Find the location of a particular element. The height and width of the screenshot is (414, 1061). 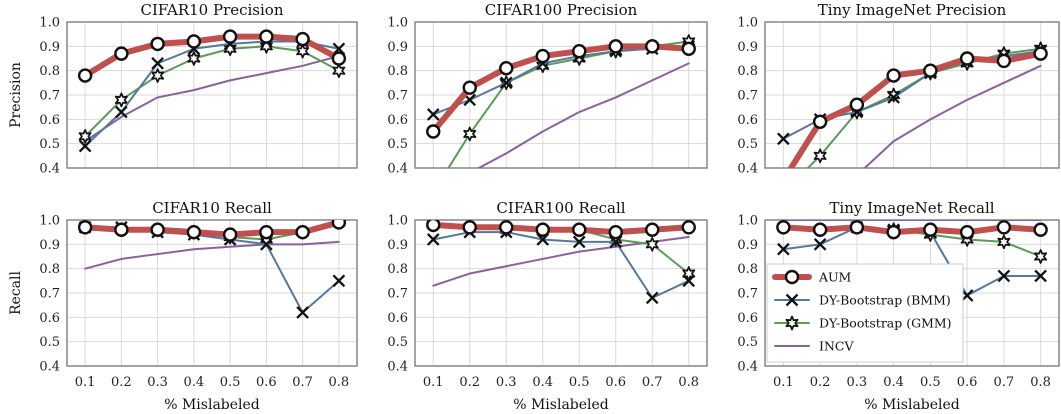

x-tick-label: 0.5 is located at coordinates (230, 382).